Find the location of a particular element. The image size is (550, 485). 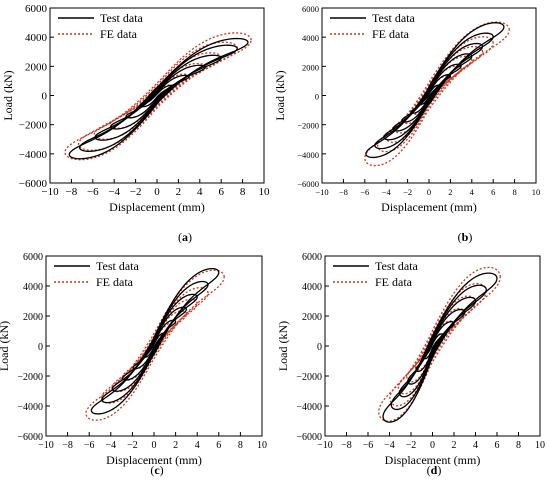

panel-label: (c) is located at coordinates (156, 470).